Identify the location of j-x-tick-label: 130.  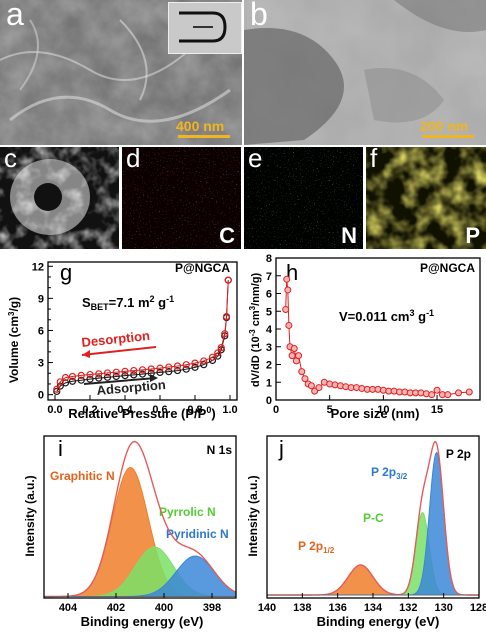
(443, 608).